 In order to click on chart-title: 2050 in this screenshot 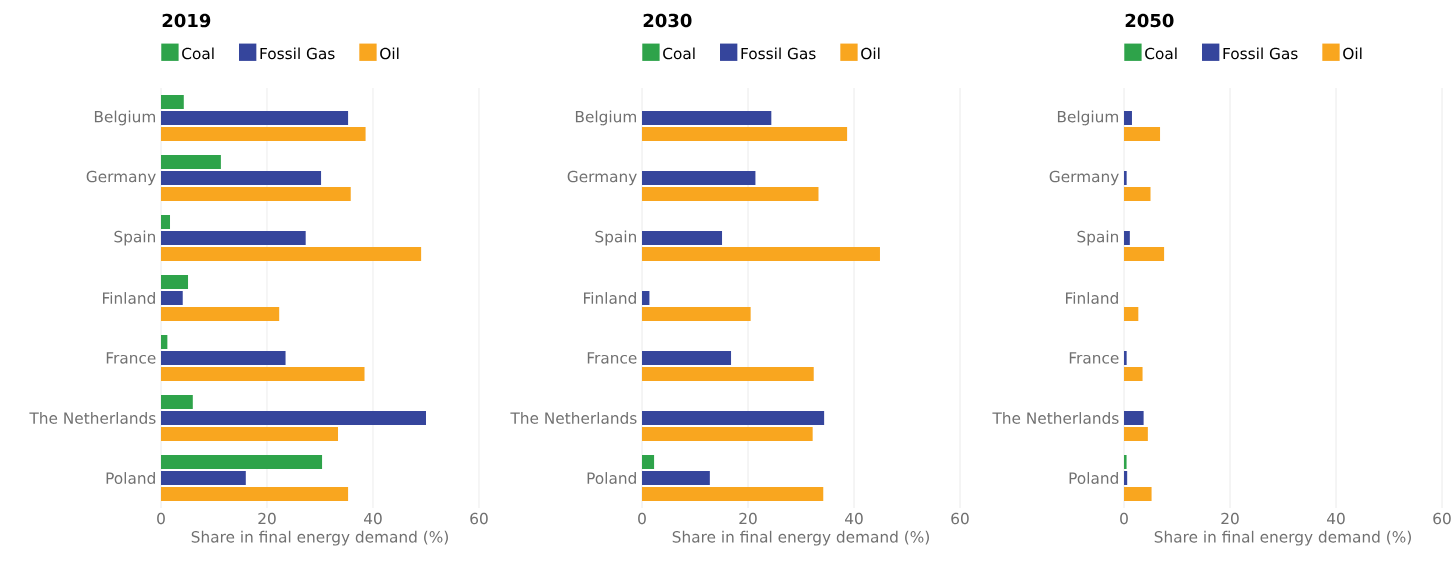, I will do `click(1149, 20)`.